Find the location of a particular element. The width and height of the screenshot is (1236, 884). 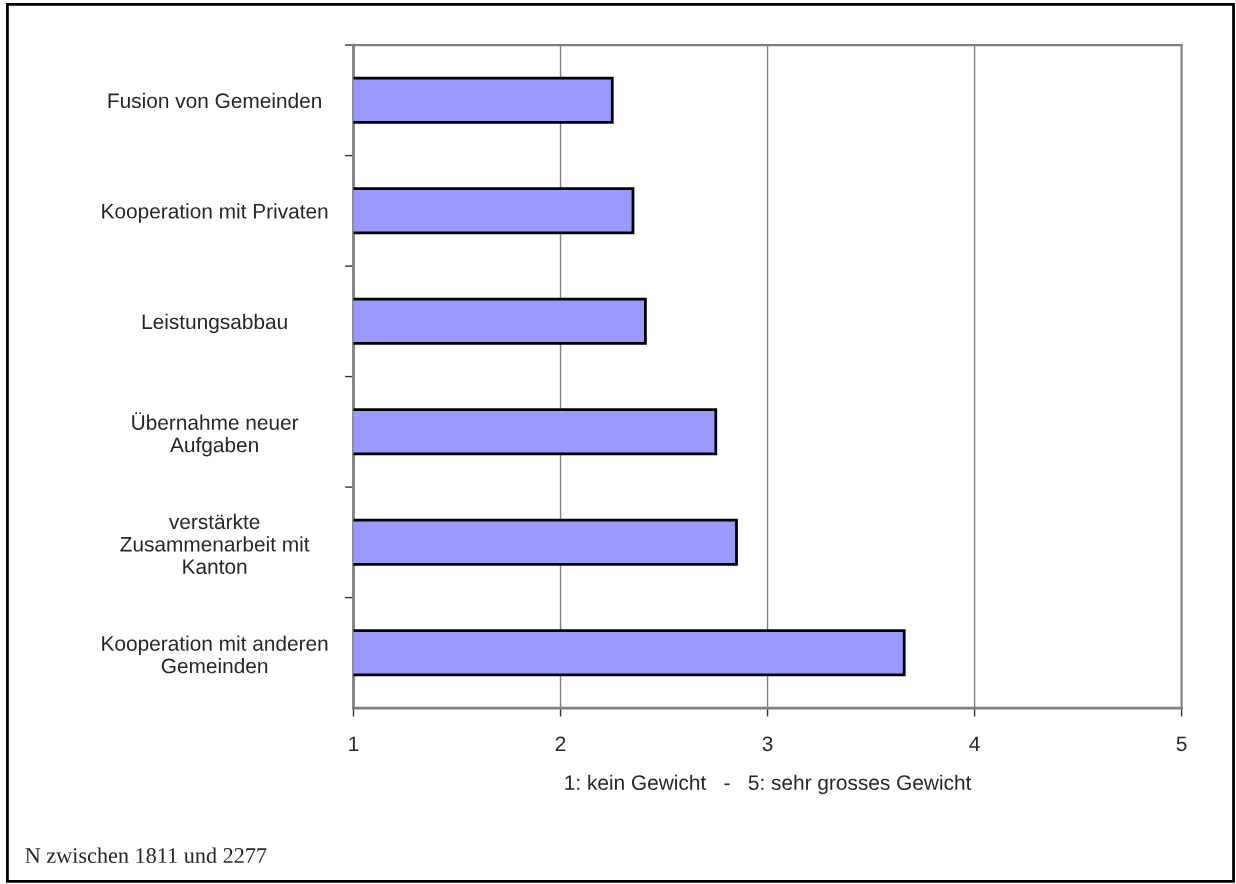

y-tick-label: Kooperation mit Privaten is located at coordinates (215, 213).